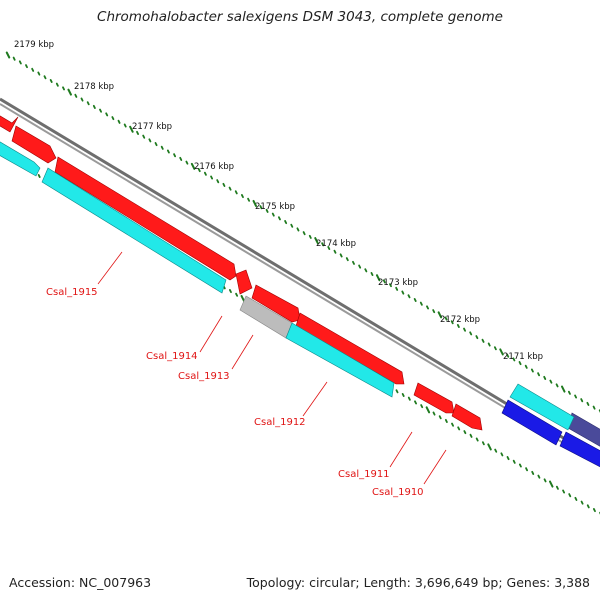 This screenshot has height=600, width=600. What do you see at coordinates (80, 582) in the screenshot?
I see `accession-text: Accession: NC_007963` at bounding box center [80, 582].